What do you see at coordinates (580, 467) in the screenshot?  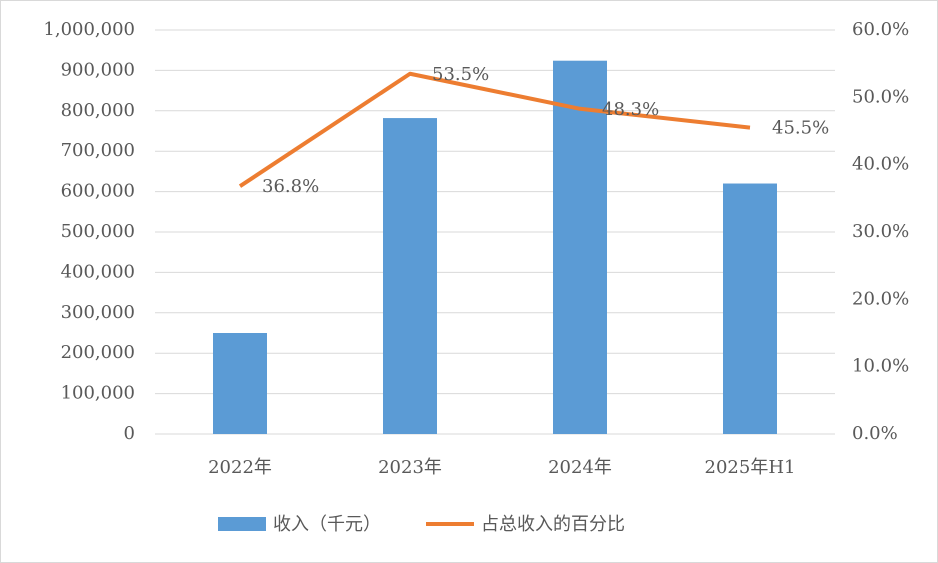 I see `x-tick-label: 2024年` at bounding box center [580, 467].